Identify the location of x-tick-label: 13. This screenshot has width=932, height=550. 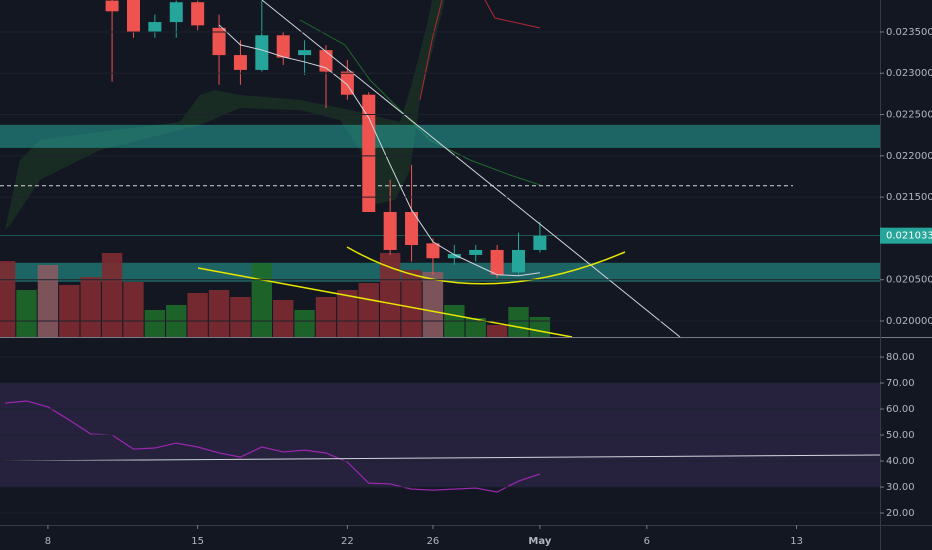
(796, 541).